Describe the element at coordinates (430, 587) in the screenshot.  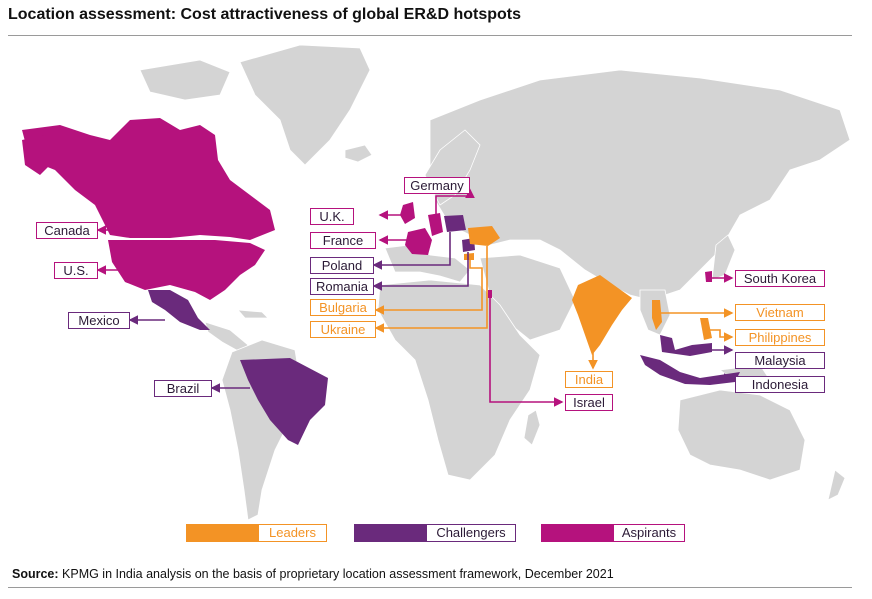
I see `footer-divider` at that location.